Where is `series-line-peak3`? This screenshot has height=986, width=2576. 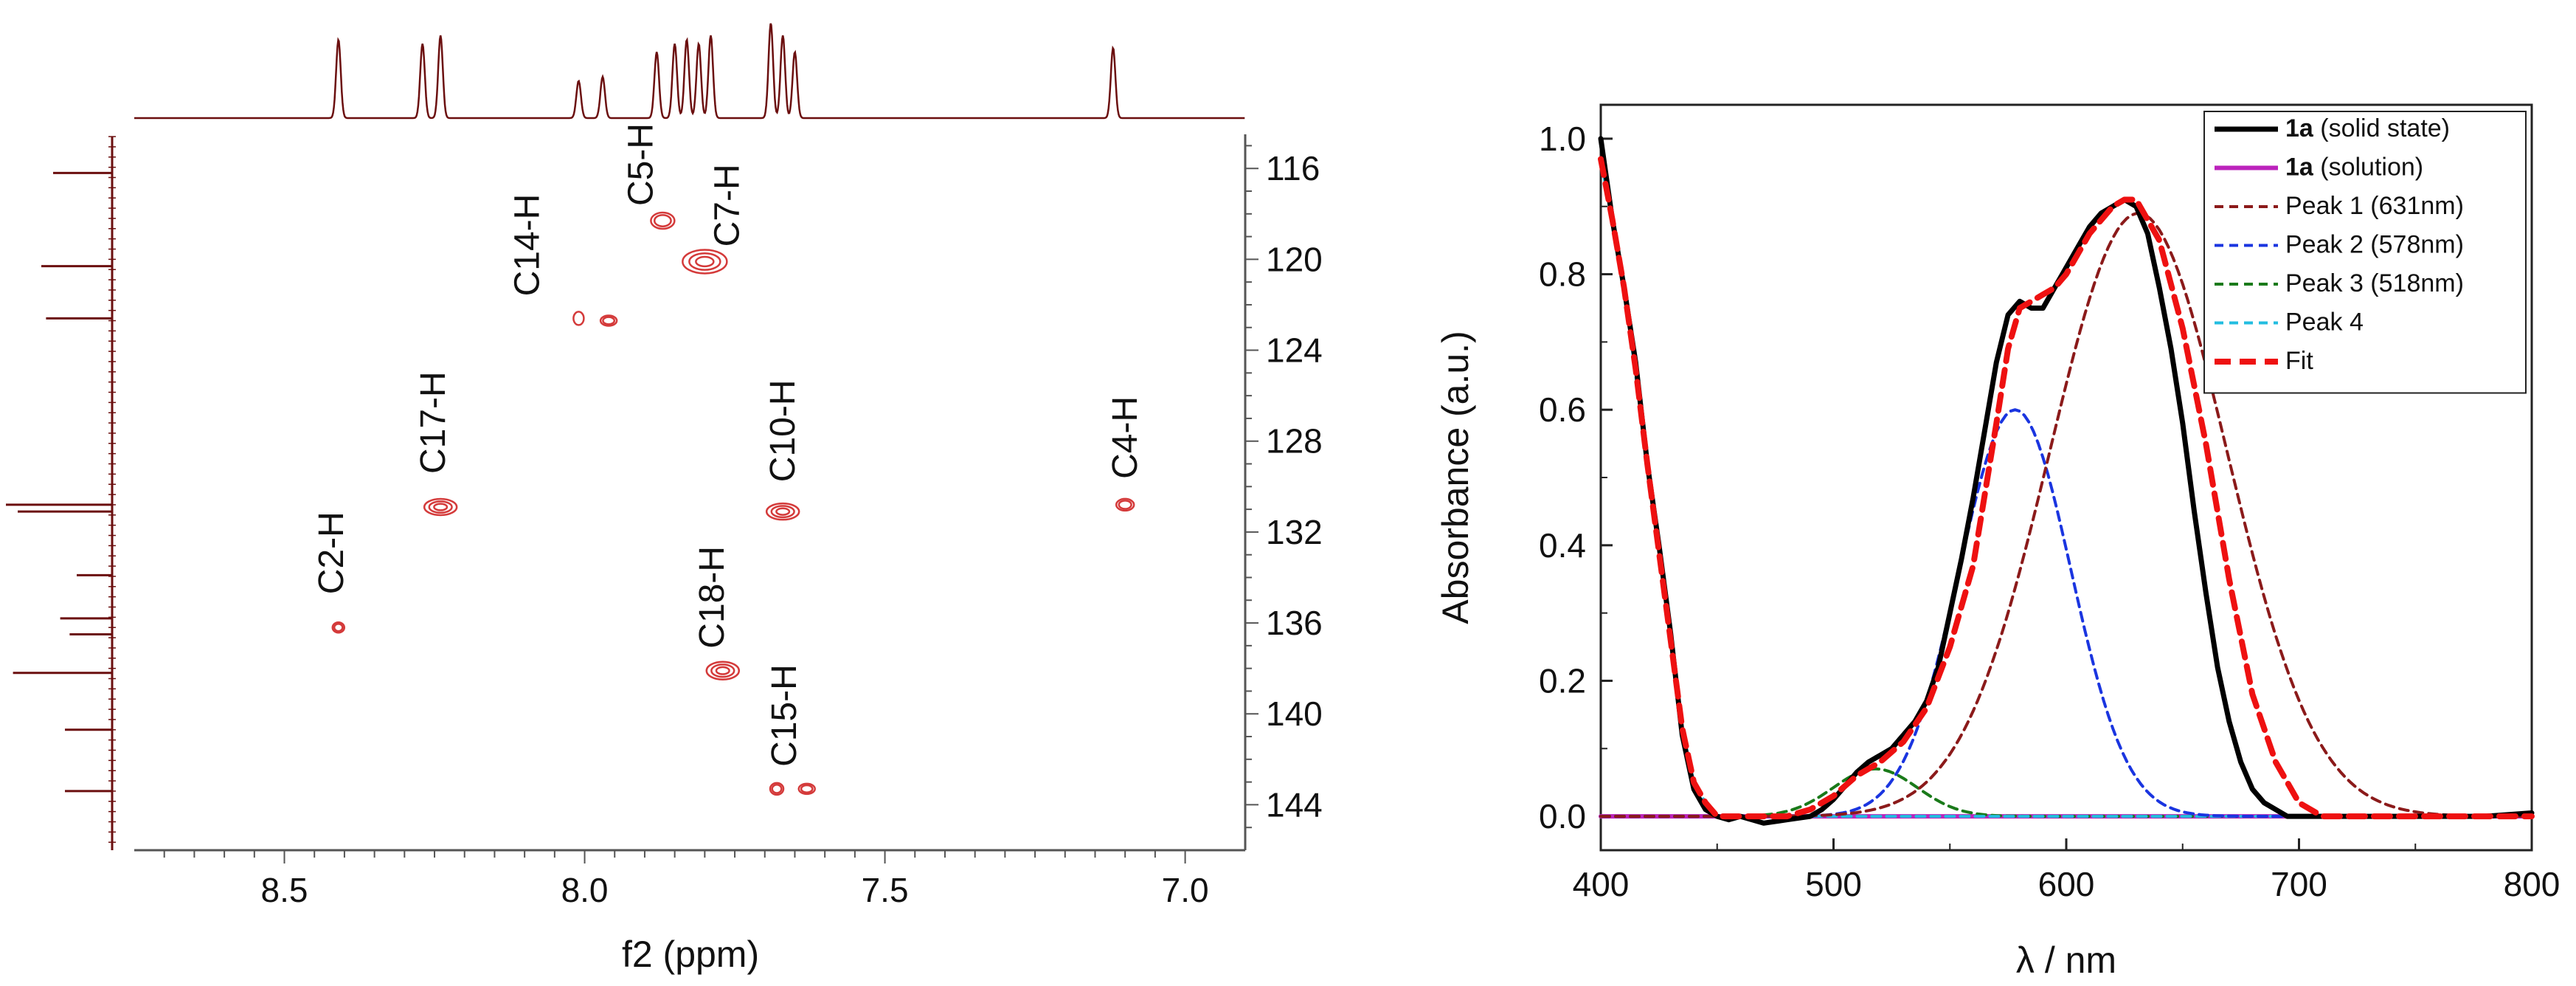
series-line-peak3 is located at coordinates (2066, 792).